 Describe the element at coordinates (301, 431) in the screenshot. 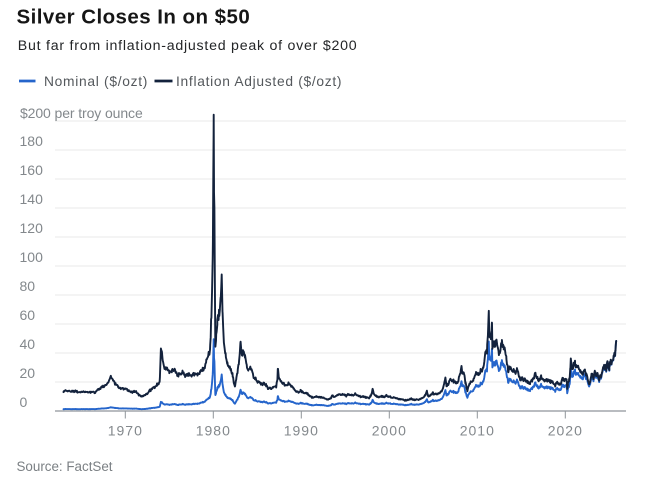

I see `svg-text: 1990` at that location.